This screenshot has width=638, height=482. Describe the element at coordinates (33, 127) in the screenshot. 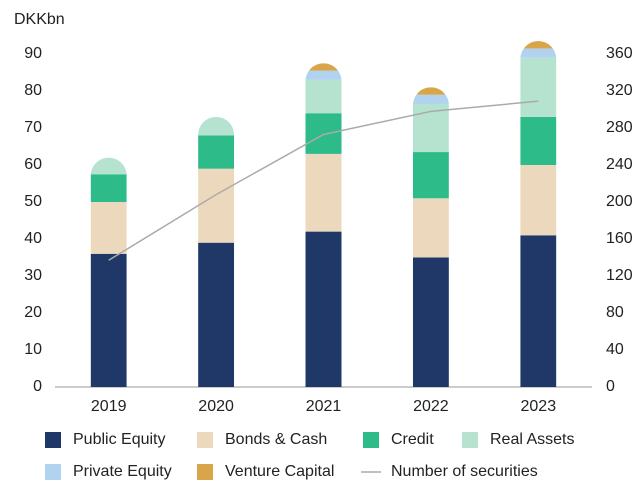

I see `y-tick-label: 70` at that location.